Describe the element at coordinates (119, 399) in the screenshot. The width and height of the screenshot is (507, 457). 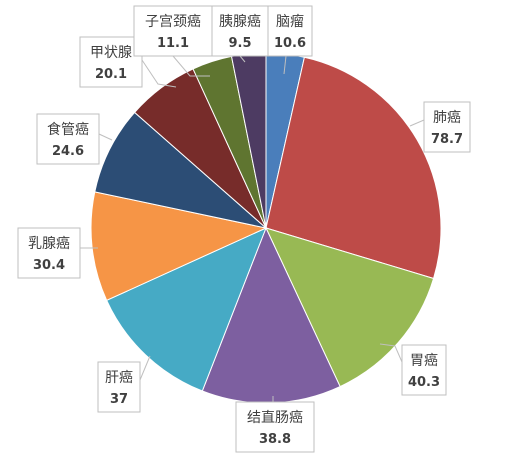
I see `slice-value: 37` at that location.